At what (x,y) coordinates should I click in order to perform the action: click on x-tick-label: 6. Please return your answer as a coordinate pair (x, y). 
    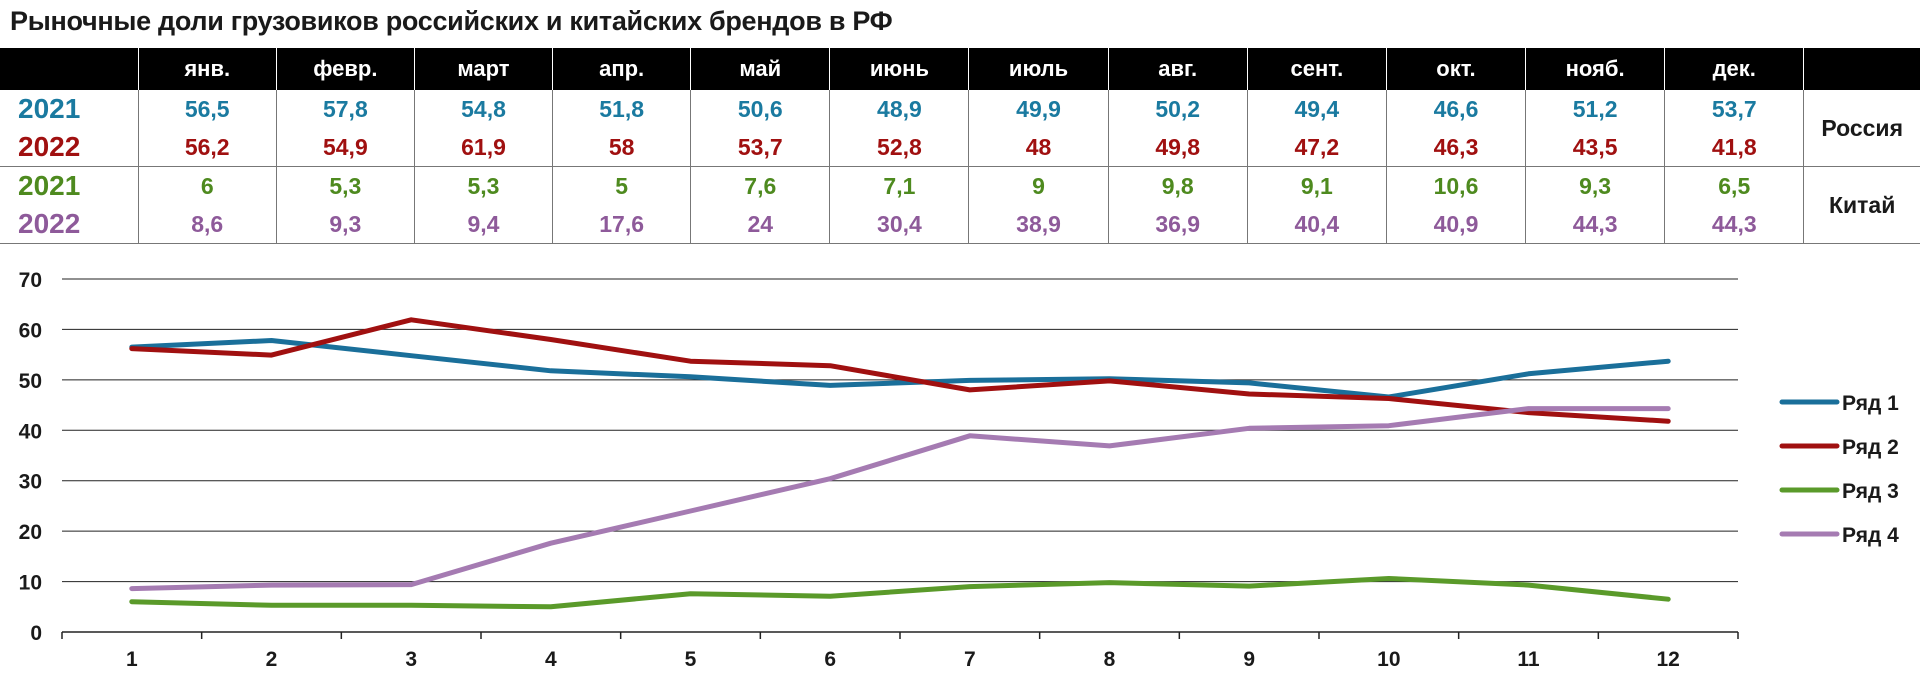
    Looking at the image, I should click on (830, 659).